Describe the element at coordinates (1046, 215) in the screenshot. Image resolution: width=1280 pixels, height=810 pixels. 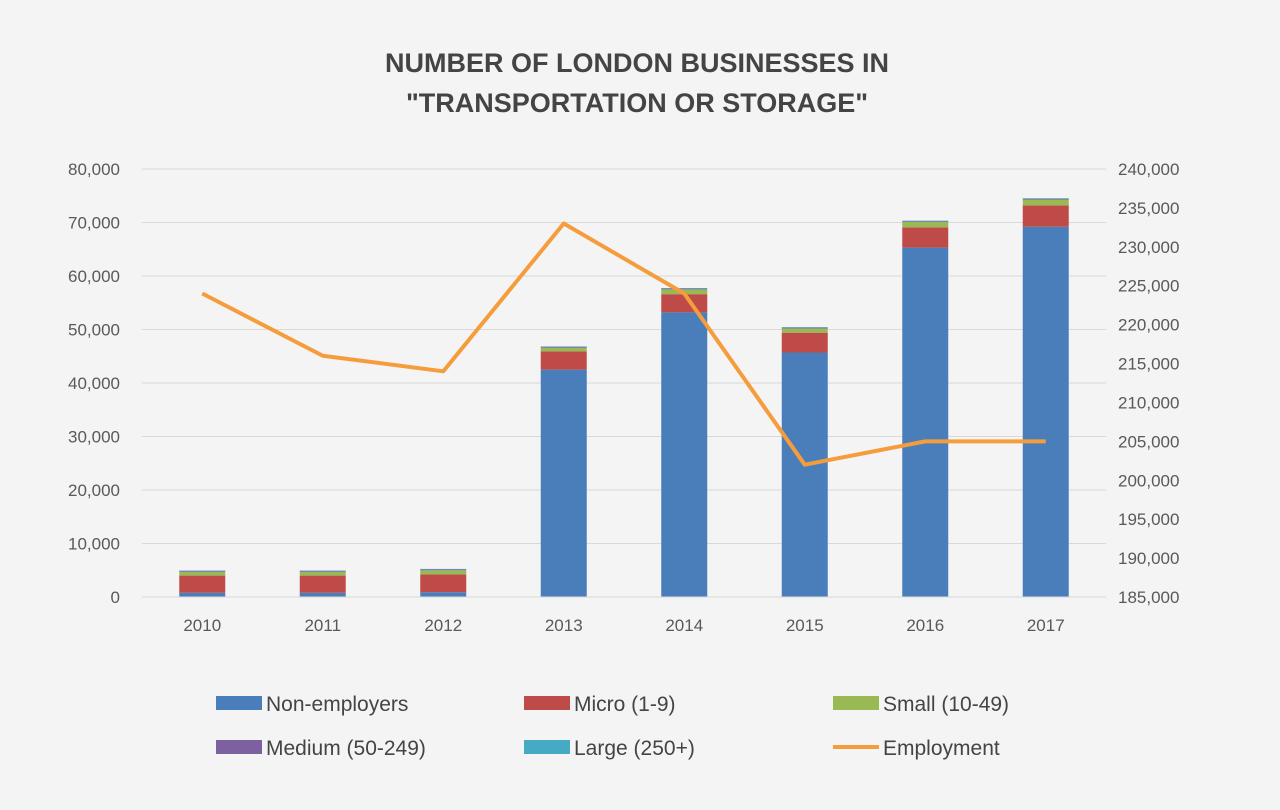
I see `bar-micro-1-9-2017` at that location.